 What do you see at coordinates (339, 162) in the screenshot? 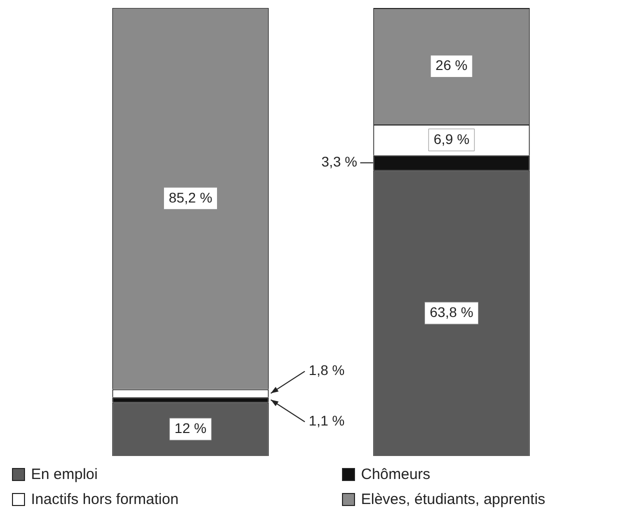
I see `data-label: 3,3 %` at bounding box center [339, 162].